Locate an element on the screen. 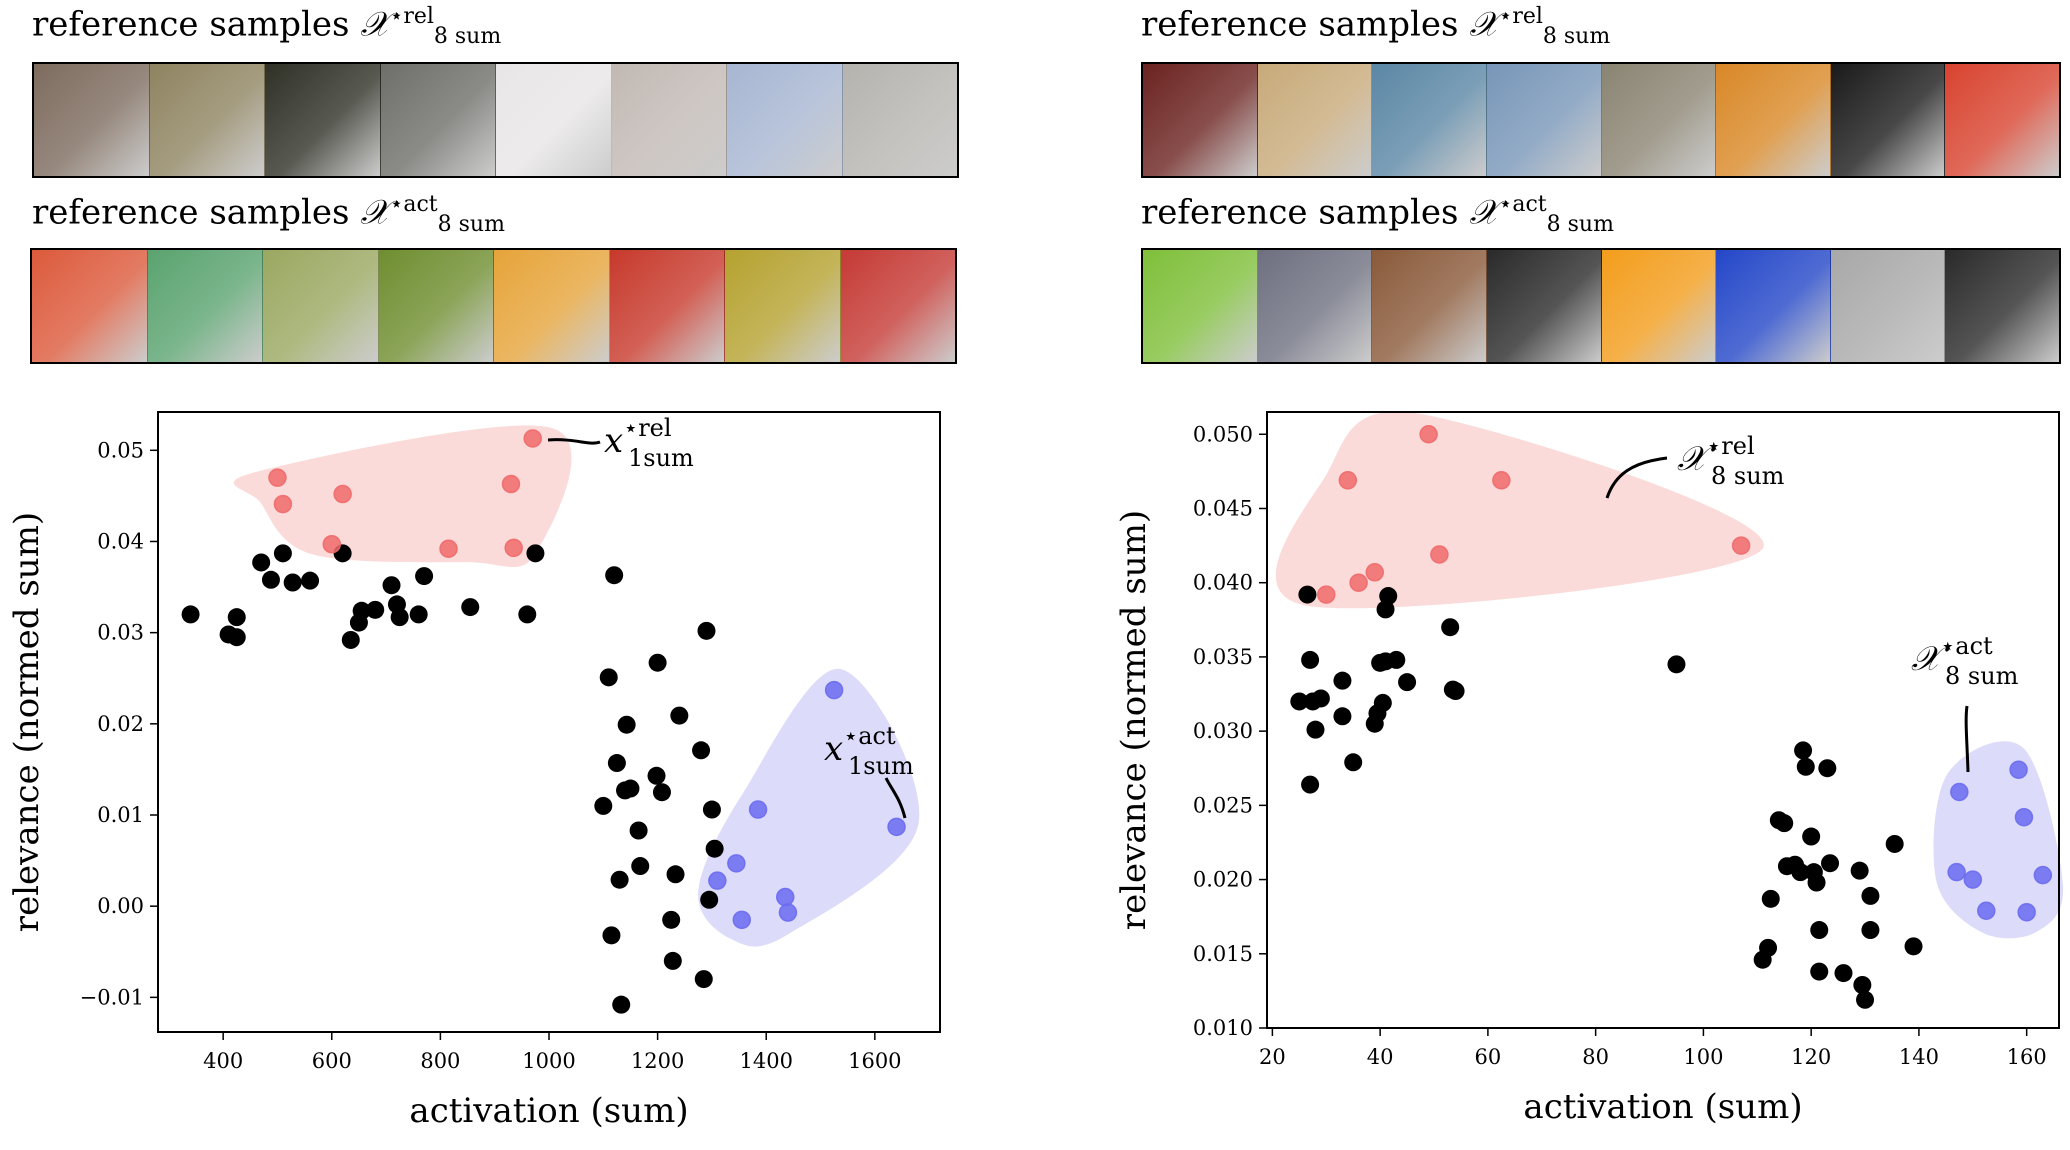 The image size is (2070, 1150). right-plot-x-tick-label: 20 is located at coordinates (1272, 1057).